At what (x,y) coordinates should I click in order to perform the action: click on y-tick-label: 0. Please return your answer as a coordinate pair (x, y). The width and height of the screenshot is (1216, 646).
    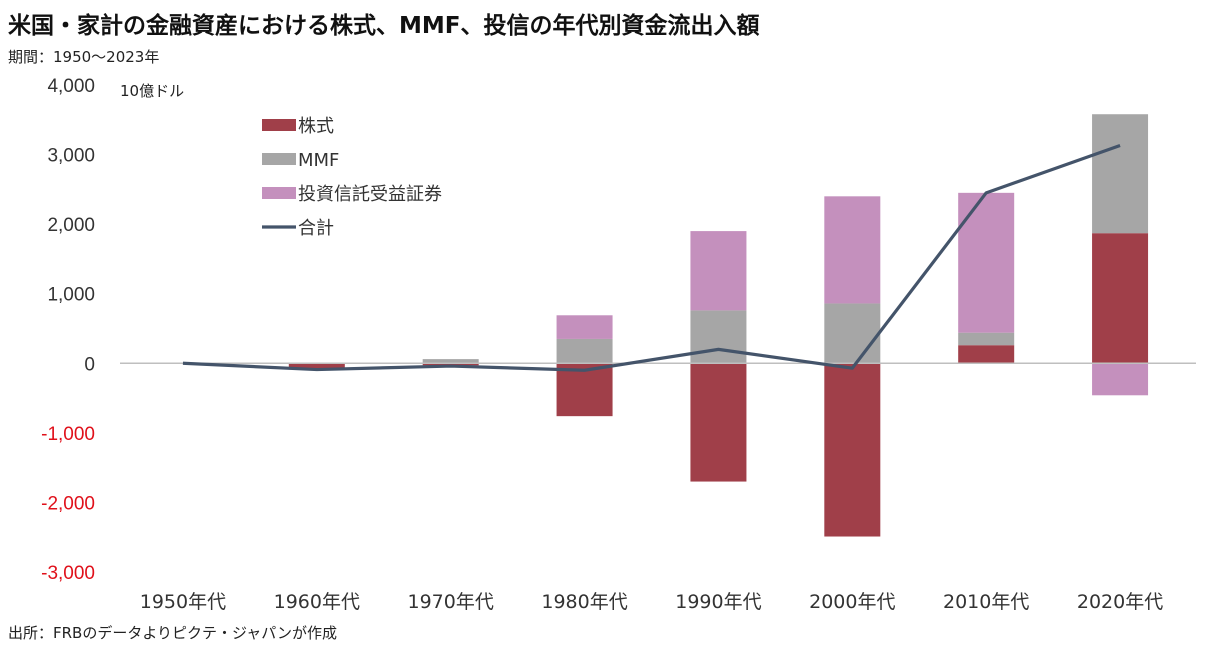
    Looking at the image, I should click on (89, 364).